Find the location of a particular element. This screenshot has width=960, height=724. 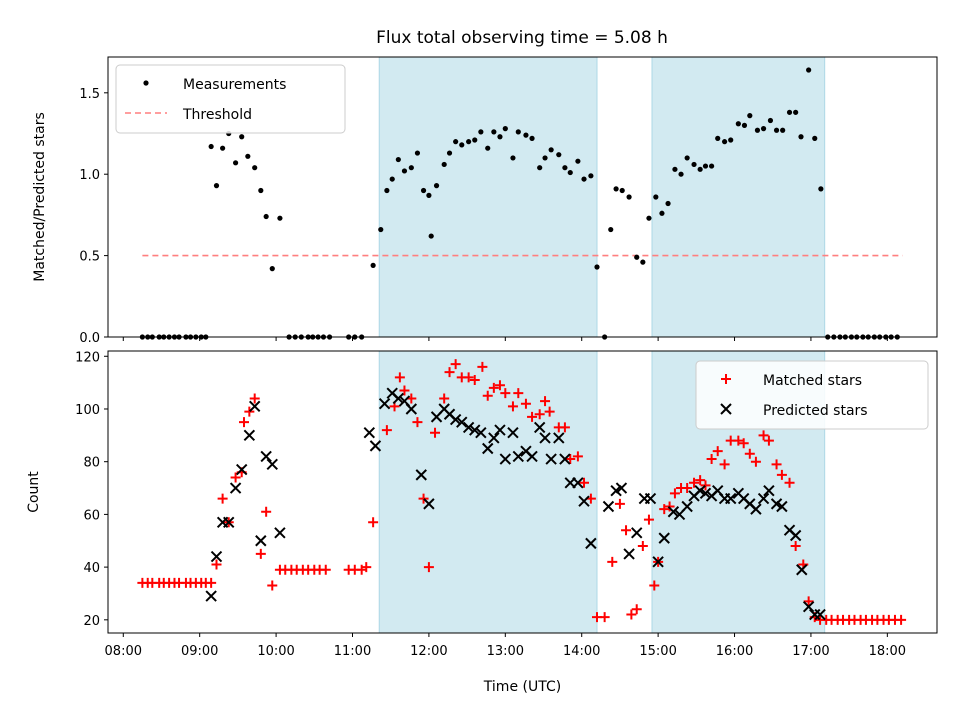

top-legend: Measurements Threshold is located at coordinates (230, 99).